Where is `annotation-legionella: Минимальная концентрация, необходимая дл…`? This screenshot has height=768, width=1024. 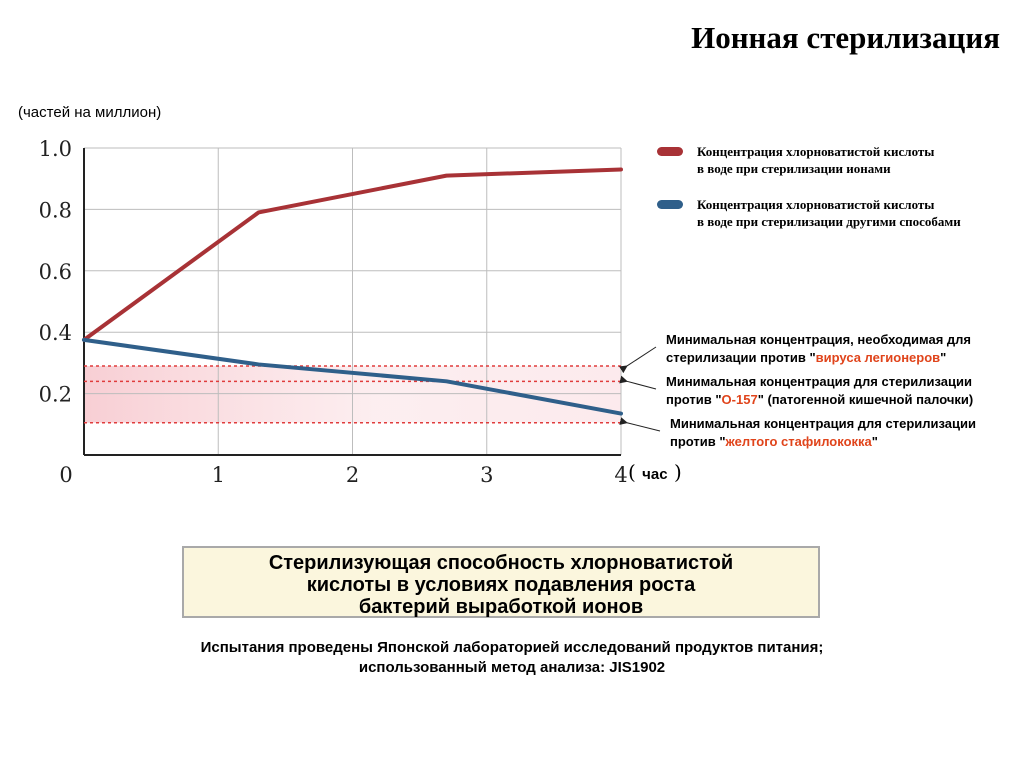 annotation-legionella: Минимальная концентрация, необходимая дл… is located at coordinates (818, 349).